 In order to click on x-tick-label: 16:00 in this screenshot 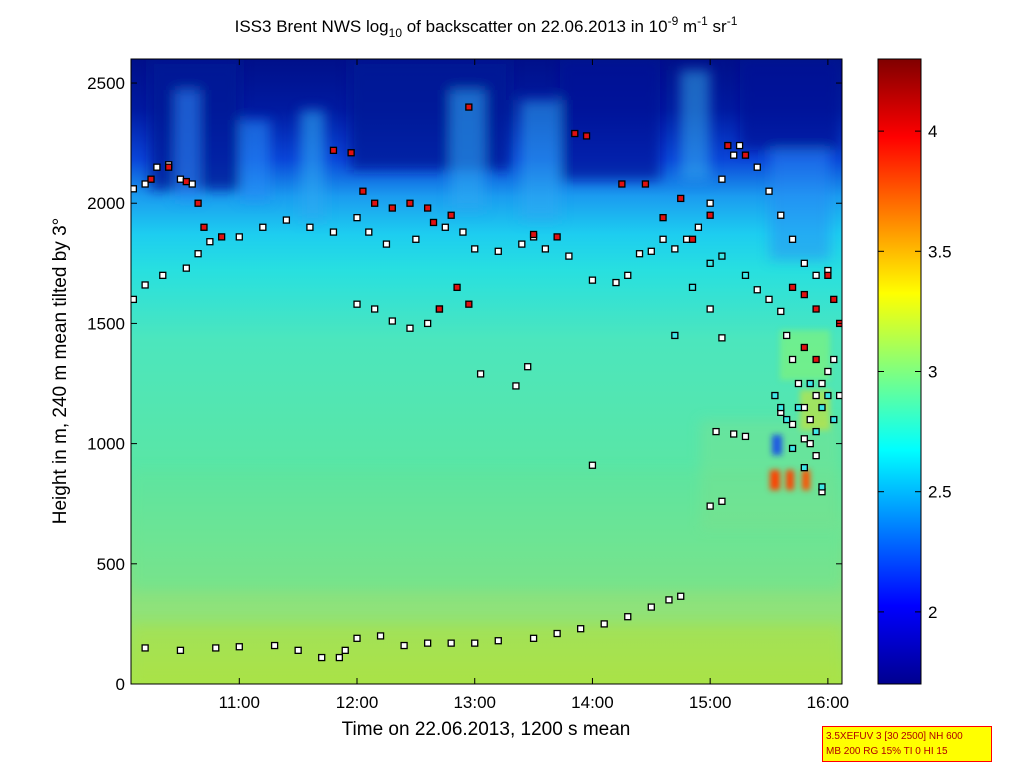, I will do `click(828, 702)`.